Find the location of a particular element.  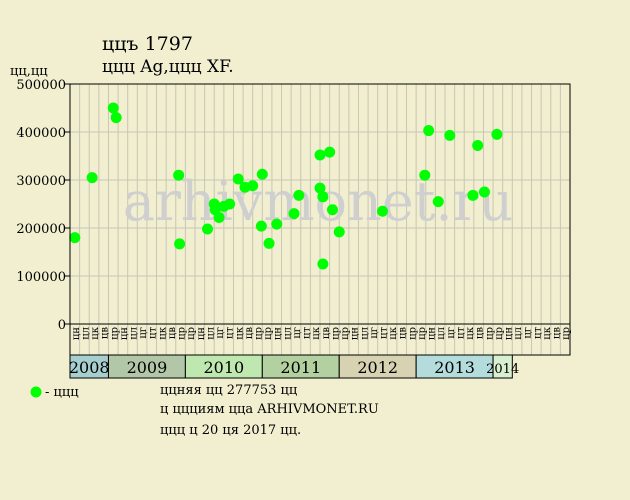

y-axis-unit-label: цц,цц is located at coordinates (29, 71).